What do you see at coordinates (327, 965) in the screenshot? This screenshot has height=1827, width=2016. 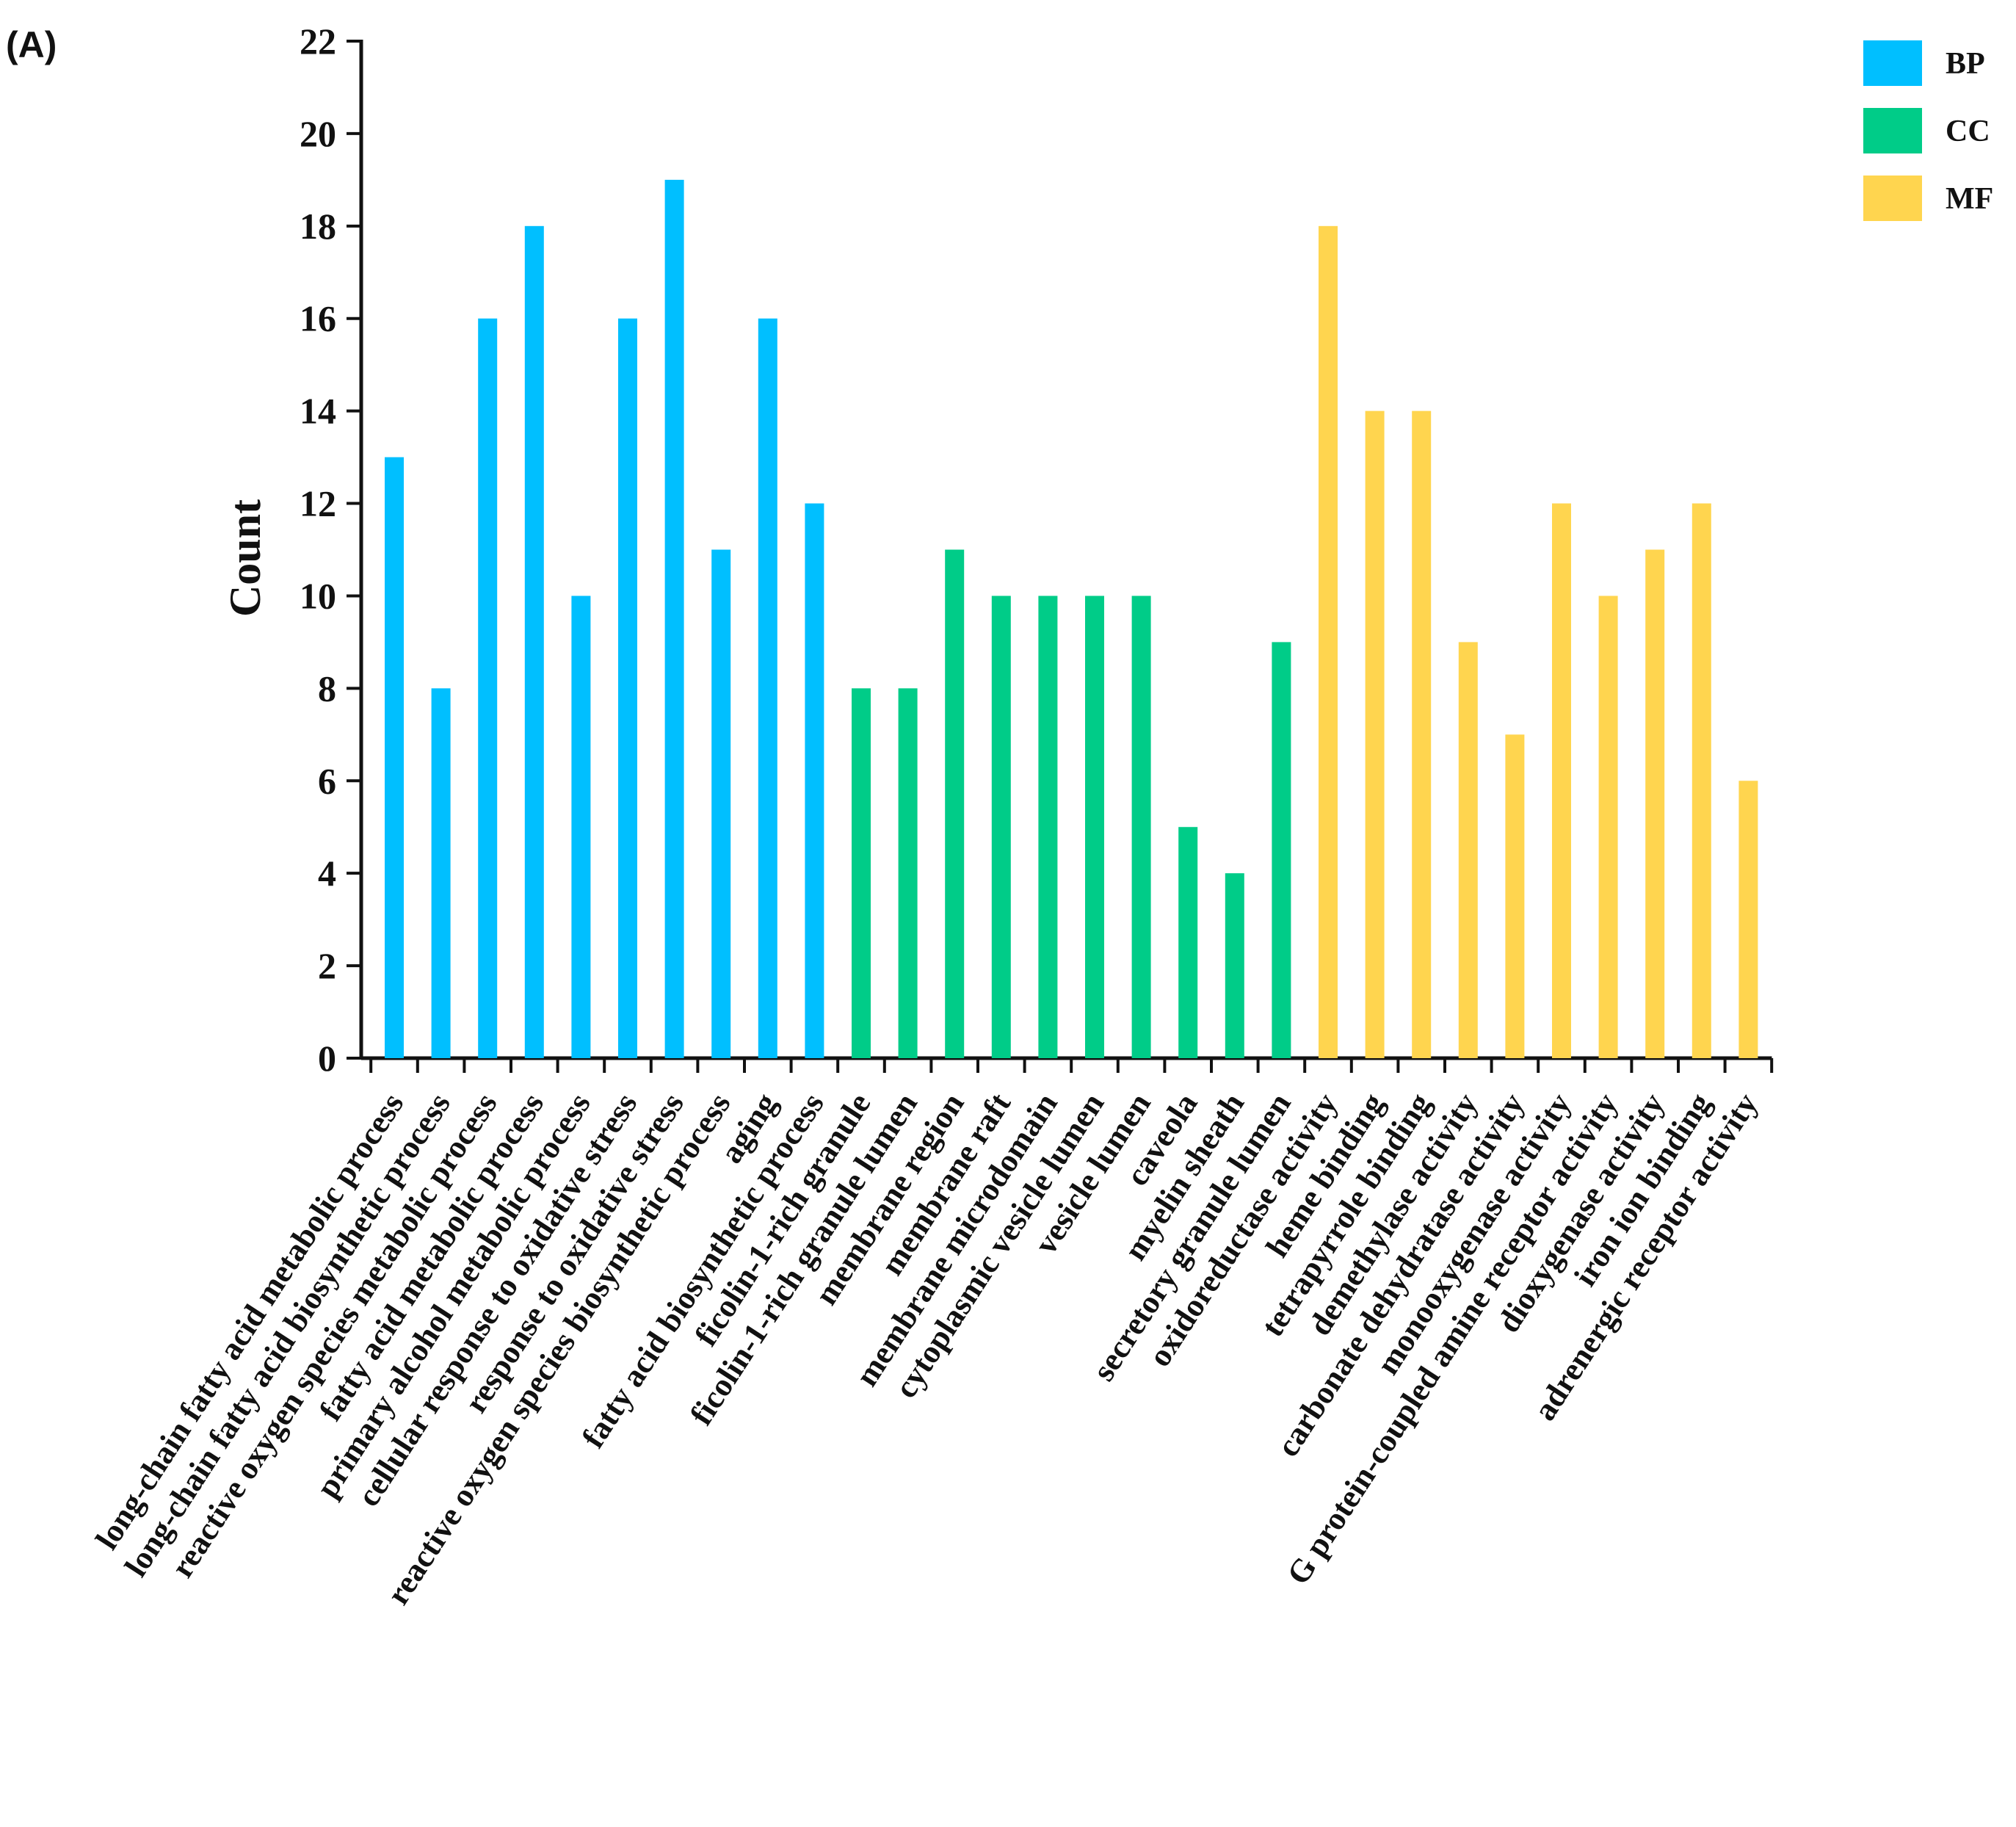 I see `y-tick-label: 2` at bounding box center [327, 965].